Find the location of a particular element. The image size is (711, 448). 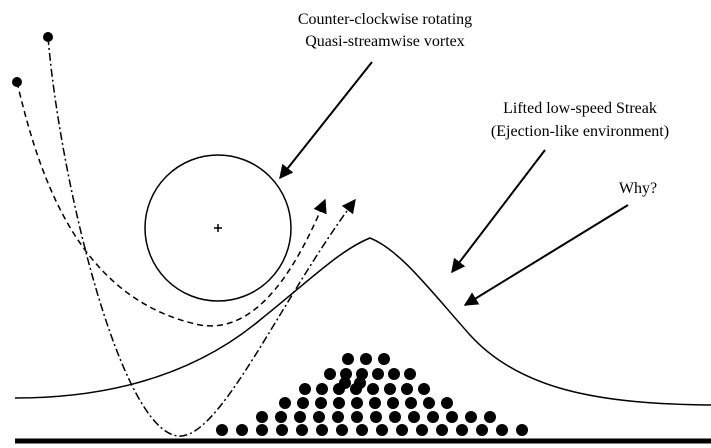

particles is located at coordinates (372, 394).